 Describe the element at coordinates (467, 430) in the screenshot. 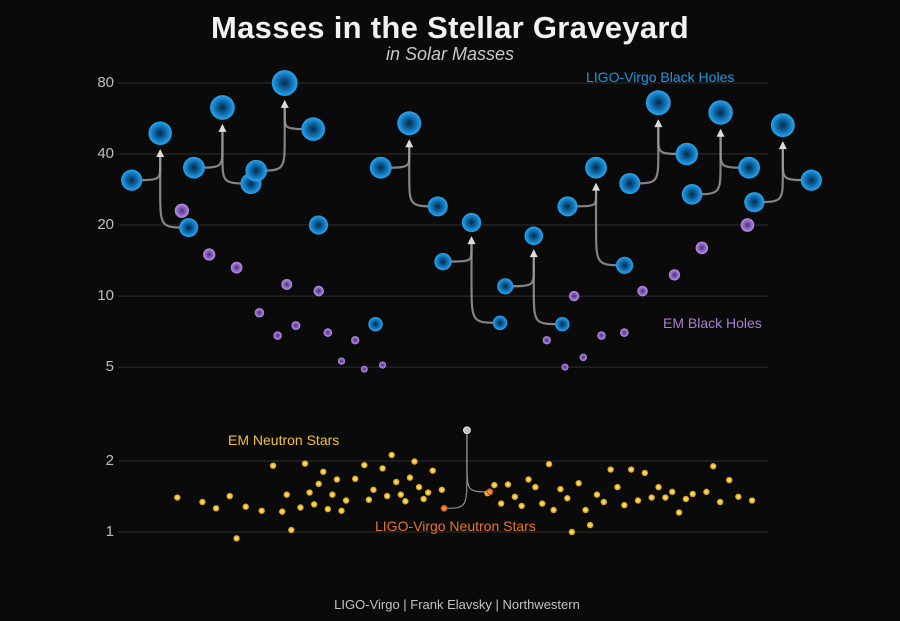

I see `ligo-neutron-star-remnant` at that location.